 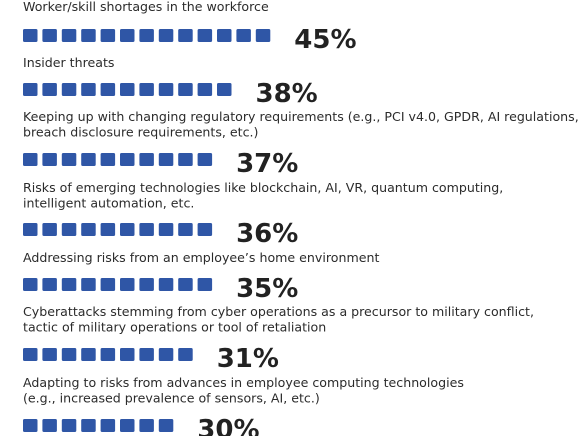 What do you see at coordinates (170, 82) in the screenshot?
I see `chart-item-2: Insider threats 38%` at bounding box center [170, 82].